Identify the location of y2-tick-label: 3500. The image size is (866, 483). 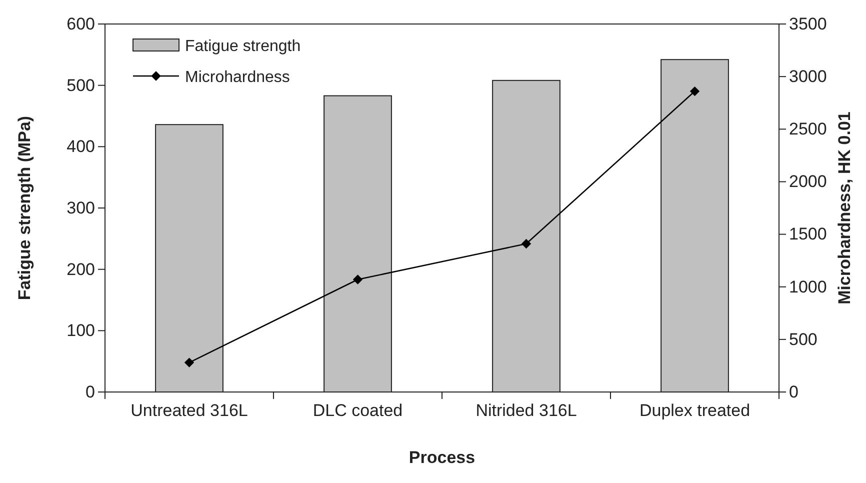
(808, 24).